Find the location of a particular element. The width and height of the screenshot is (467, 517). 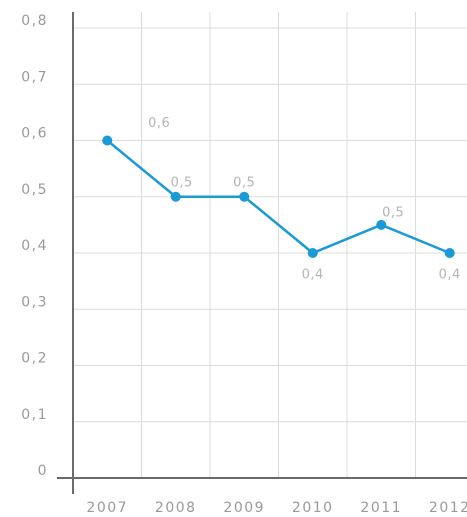

x-tick-label: 2011 is located at coordinates (381, 508).